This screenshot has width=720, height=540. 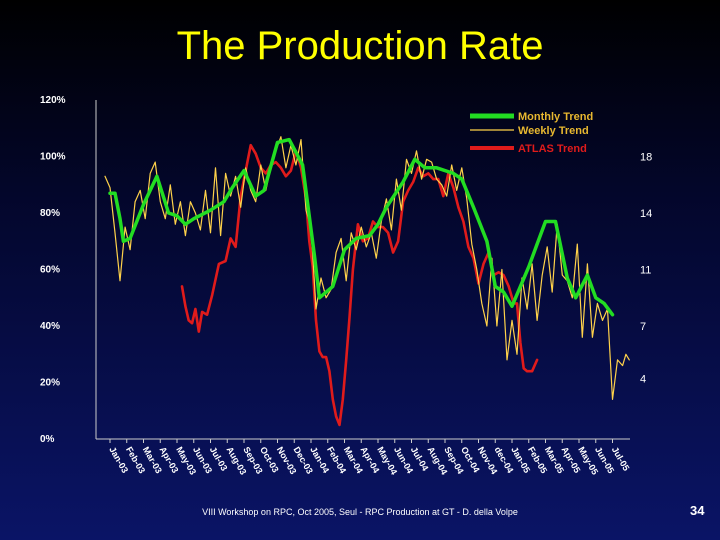 I want to click on legend: Monthly Trend Weekly Trend ATLAS Trend, so click(x=531, y=133).